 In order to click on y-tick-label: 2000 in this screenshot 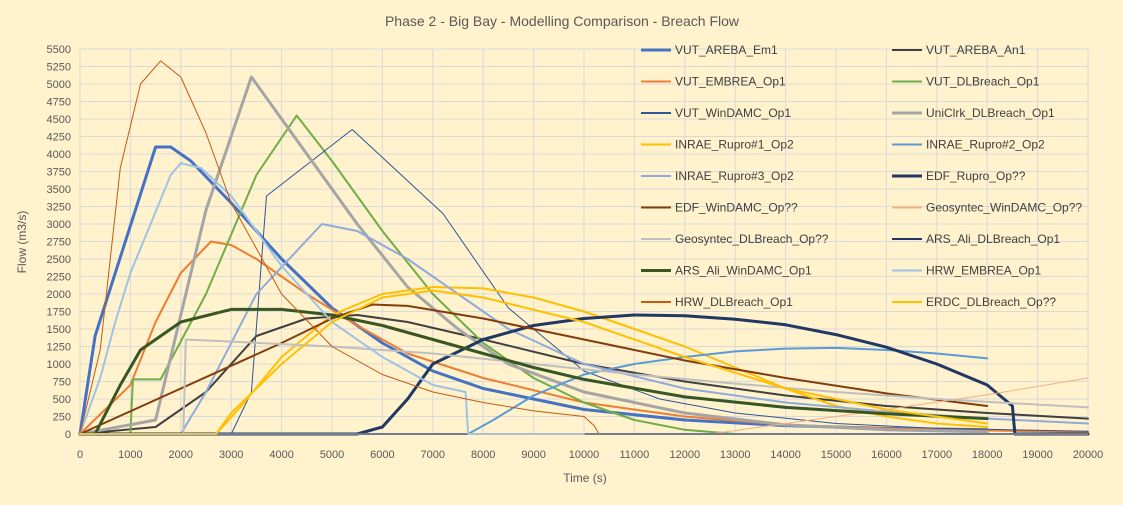, I will do `click(59, 295)`.